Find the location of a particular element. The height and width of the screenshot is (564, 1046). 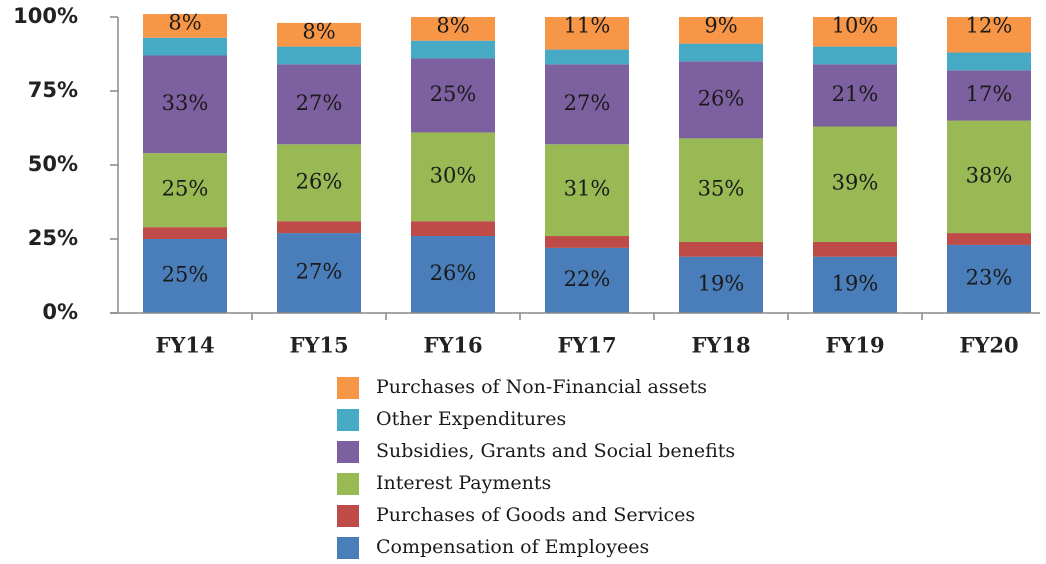

y-tick-label: 50% is located at coordinates (53, 164).